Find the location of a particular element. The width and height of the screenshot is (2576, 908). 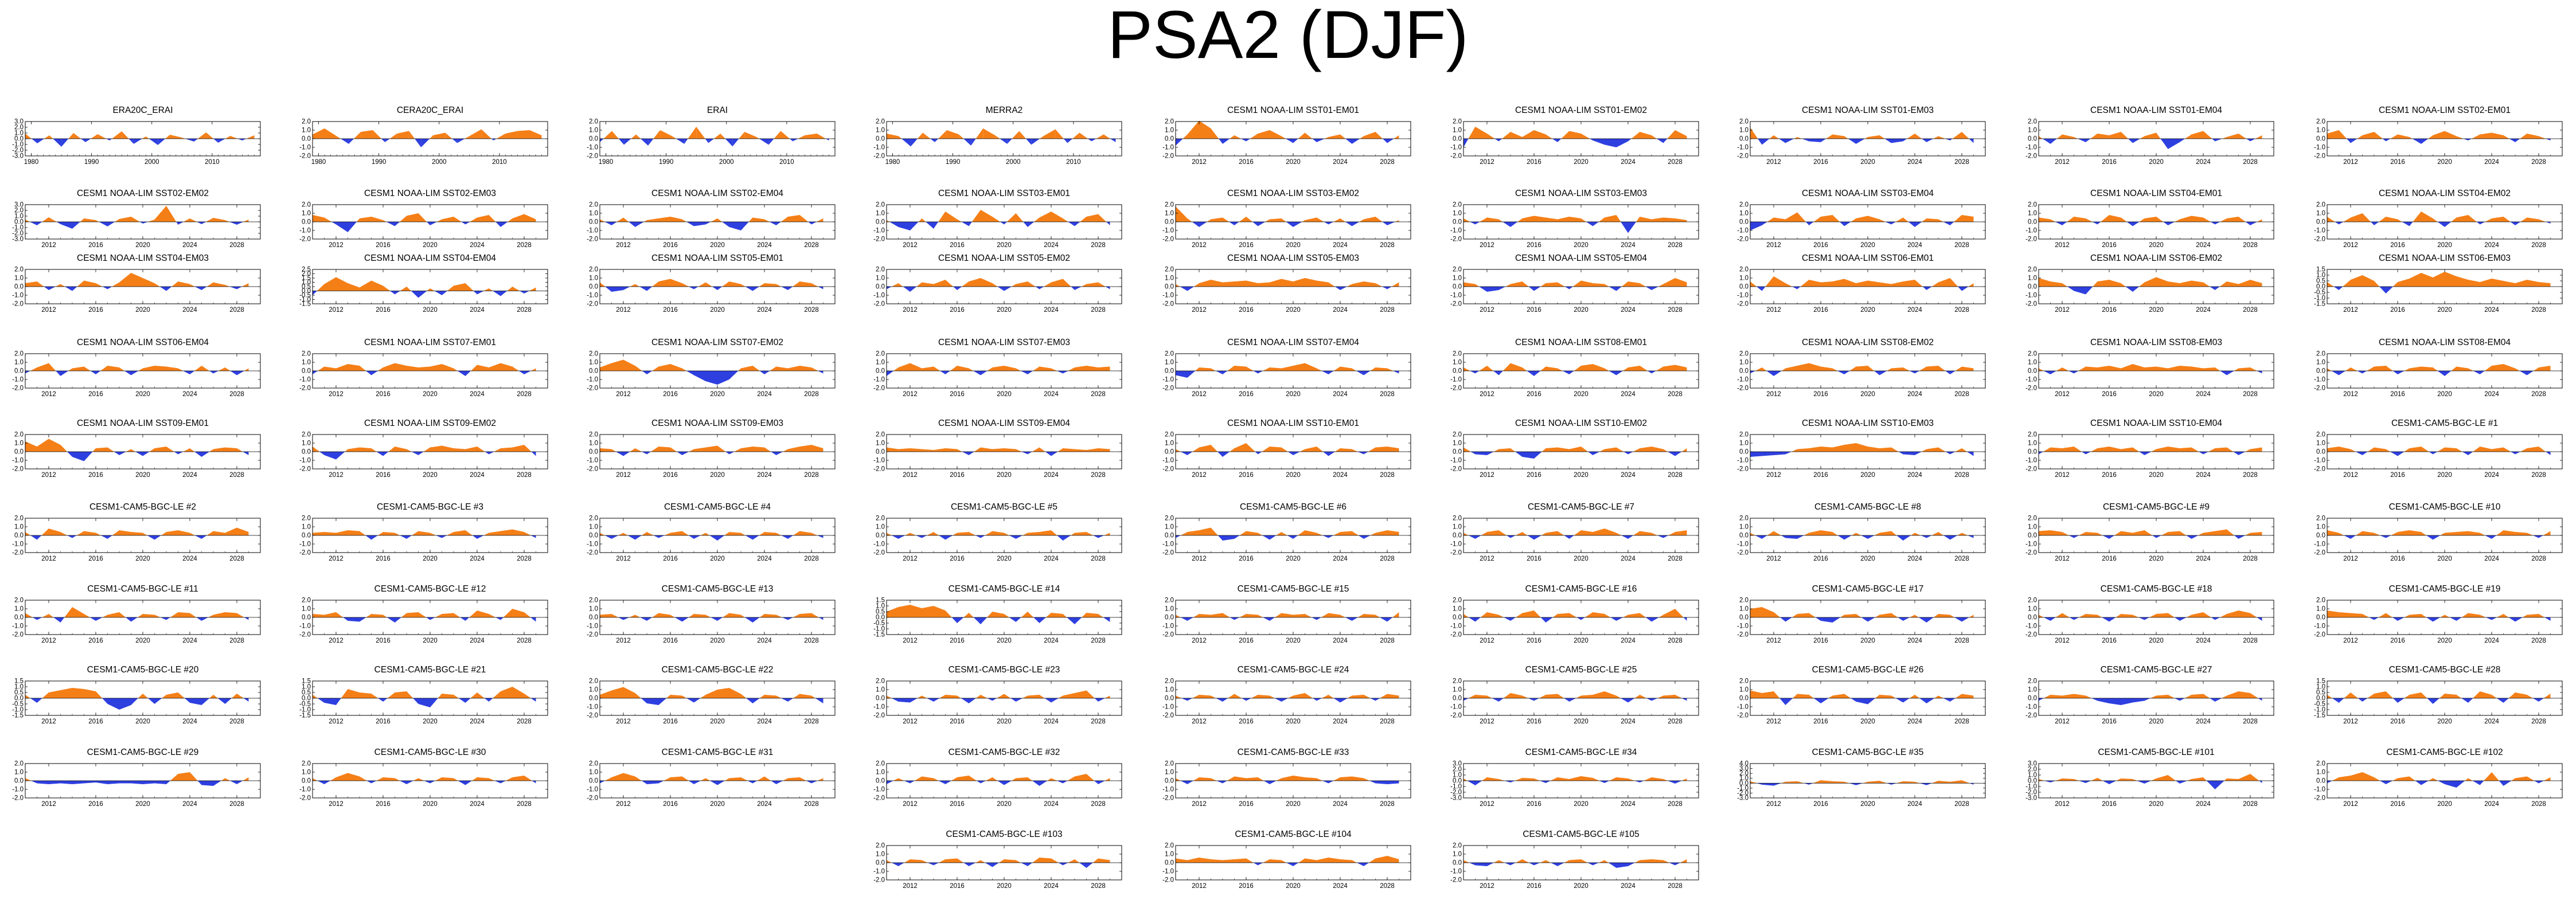

y-tick-label: 2.0 is located at coordinates (2321, 518).